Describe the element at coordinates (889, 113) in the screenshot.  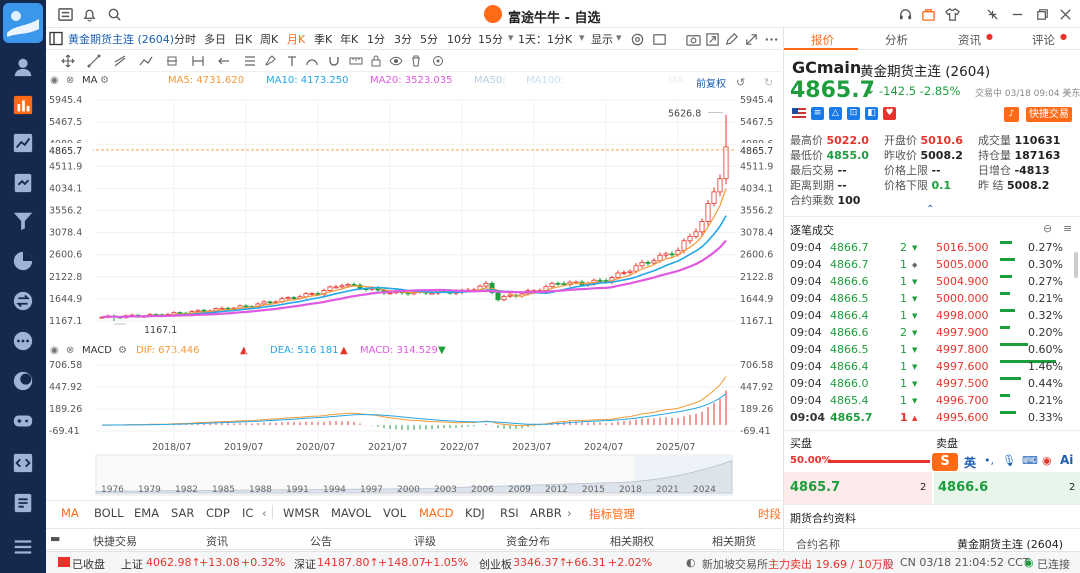
I see `heart-icon: ♥` at that location.